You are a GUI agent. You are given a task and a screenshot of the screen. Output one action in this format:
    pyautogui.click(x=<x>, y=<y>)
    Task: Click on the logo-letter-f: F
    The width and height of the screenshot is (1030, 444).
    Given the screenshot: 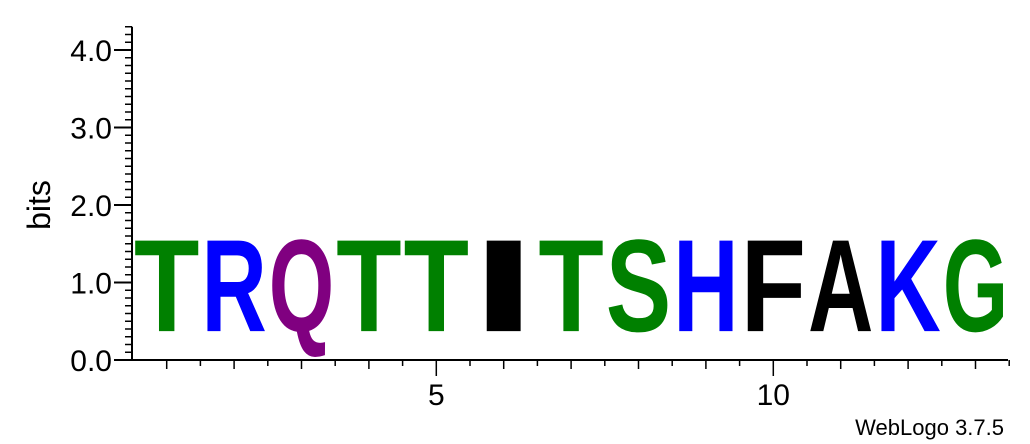 What is the action you would take?
    pyautogui.click(x=773, y=286)
    